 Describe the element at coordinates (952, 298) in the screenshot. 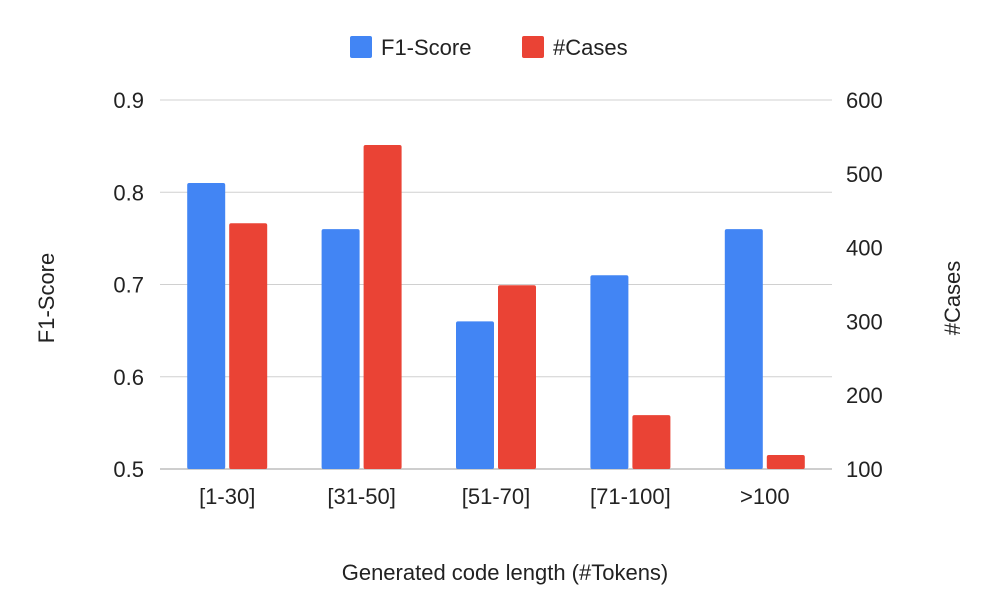

I see `y2-axis-title: #Cases` at that location.